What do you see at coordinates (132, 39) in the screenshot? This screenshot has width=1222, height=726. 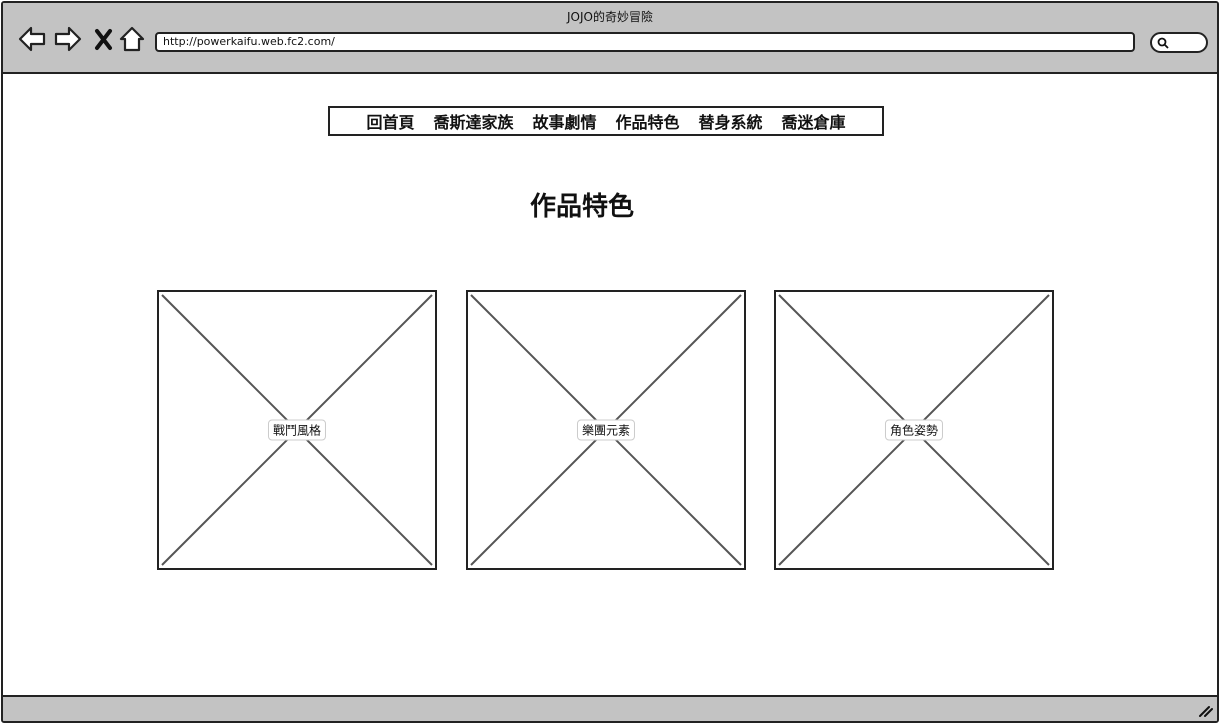 I see `home-icon` at bounding box center [132, 39].